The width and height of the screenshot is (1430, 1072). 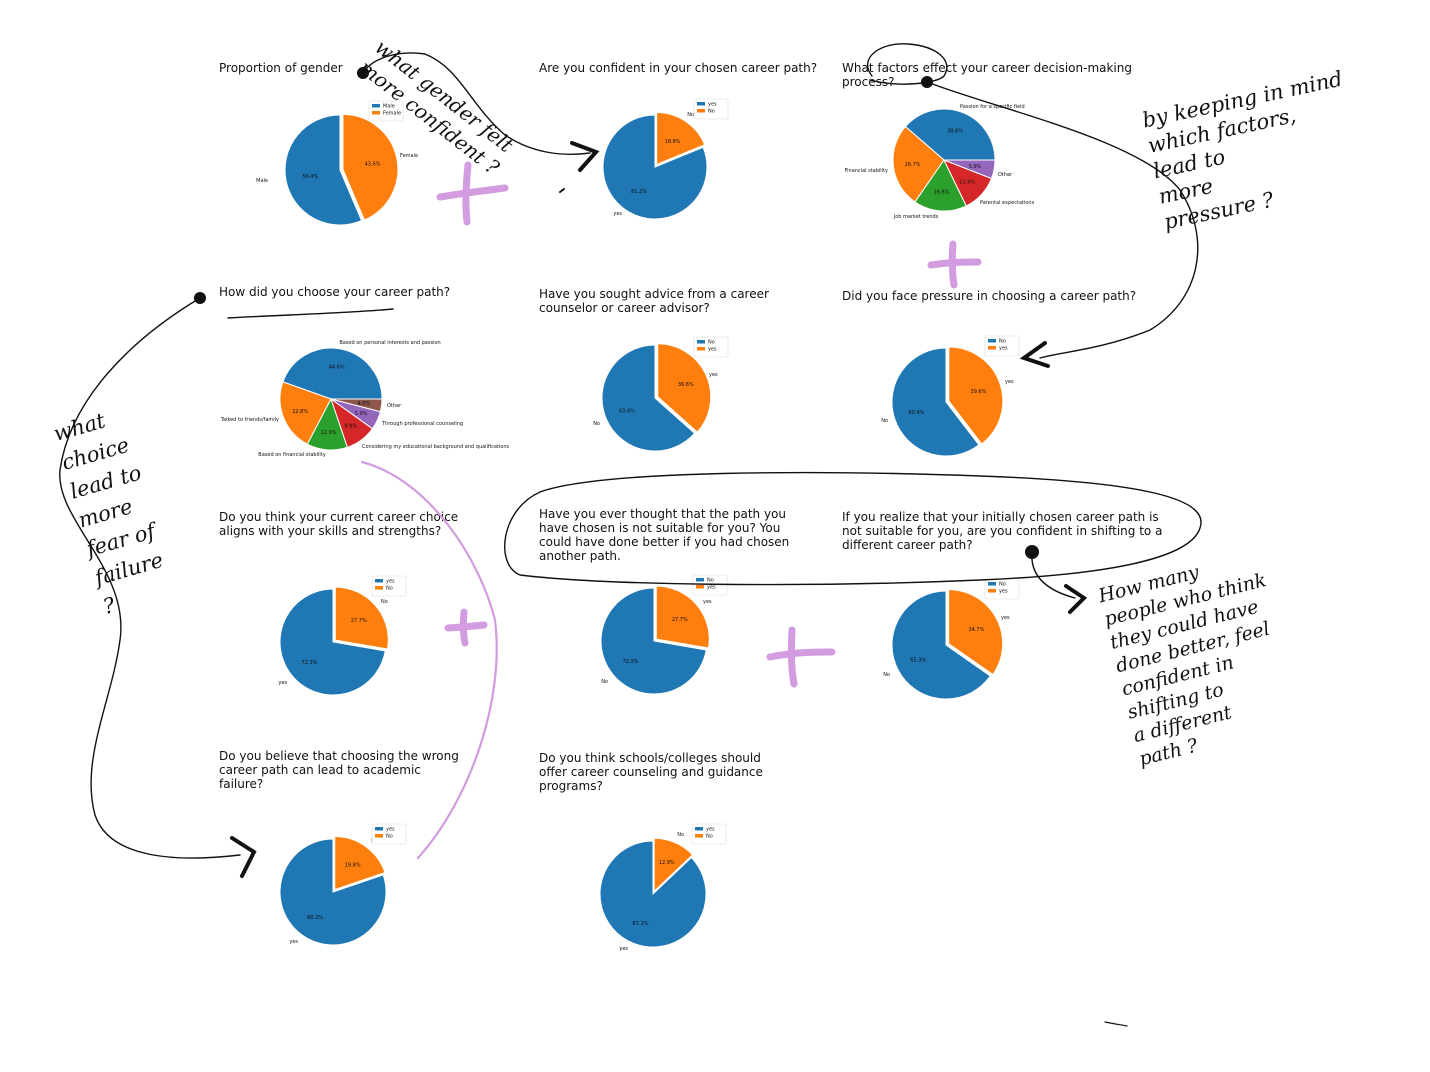 I want to click on pie-pct-label-aligns-1: 27.7%, so click(x=359, y=621).